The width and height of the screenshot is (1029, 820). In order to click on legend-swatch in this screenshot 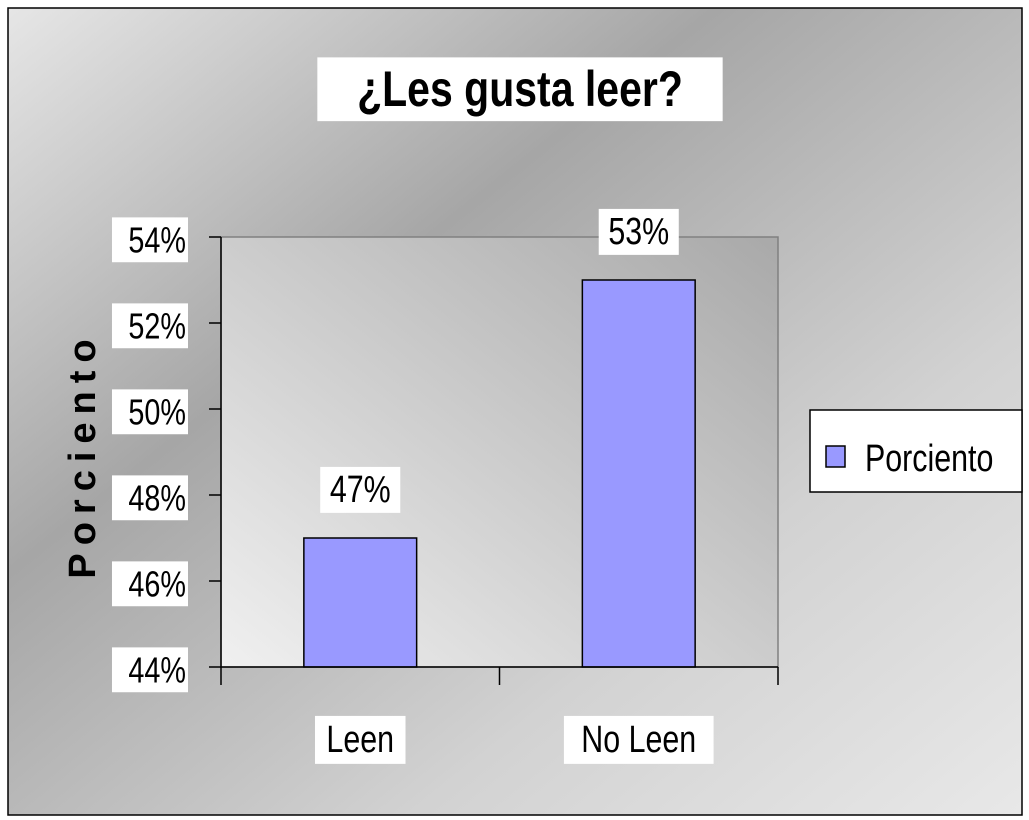, I will do `click(835, 456)`.